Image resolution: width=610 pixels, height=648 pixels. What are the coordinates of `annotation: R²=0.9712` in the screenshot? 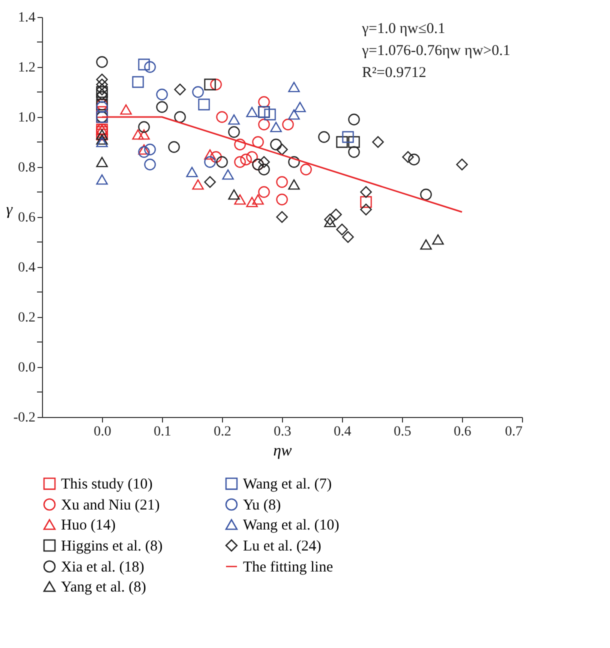 It's located at (394, 73).